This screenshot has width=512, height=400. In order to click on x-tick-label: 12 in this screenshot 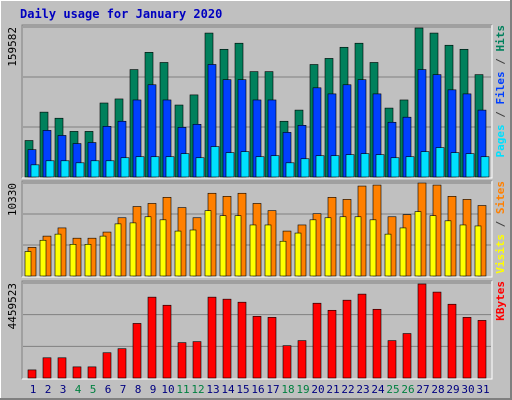, I will do `click(197, 389)`.